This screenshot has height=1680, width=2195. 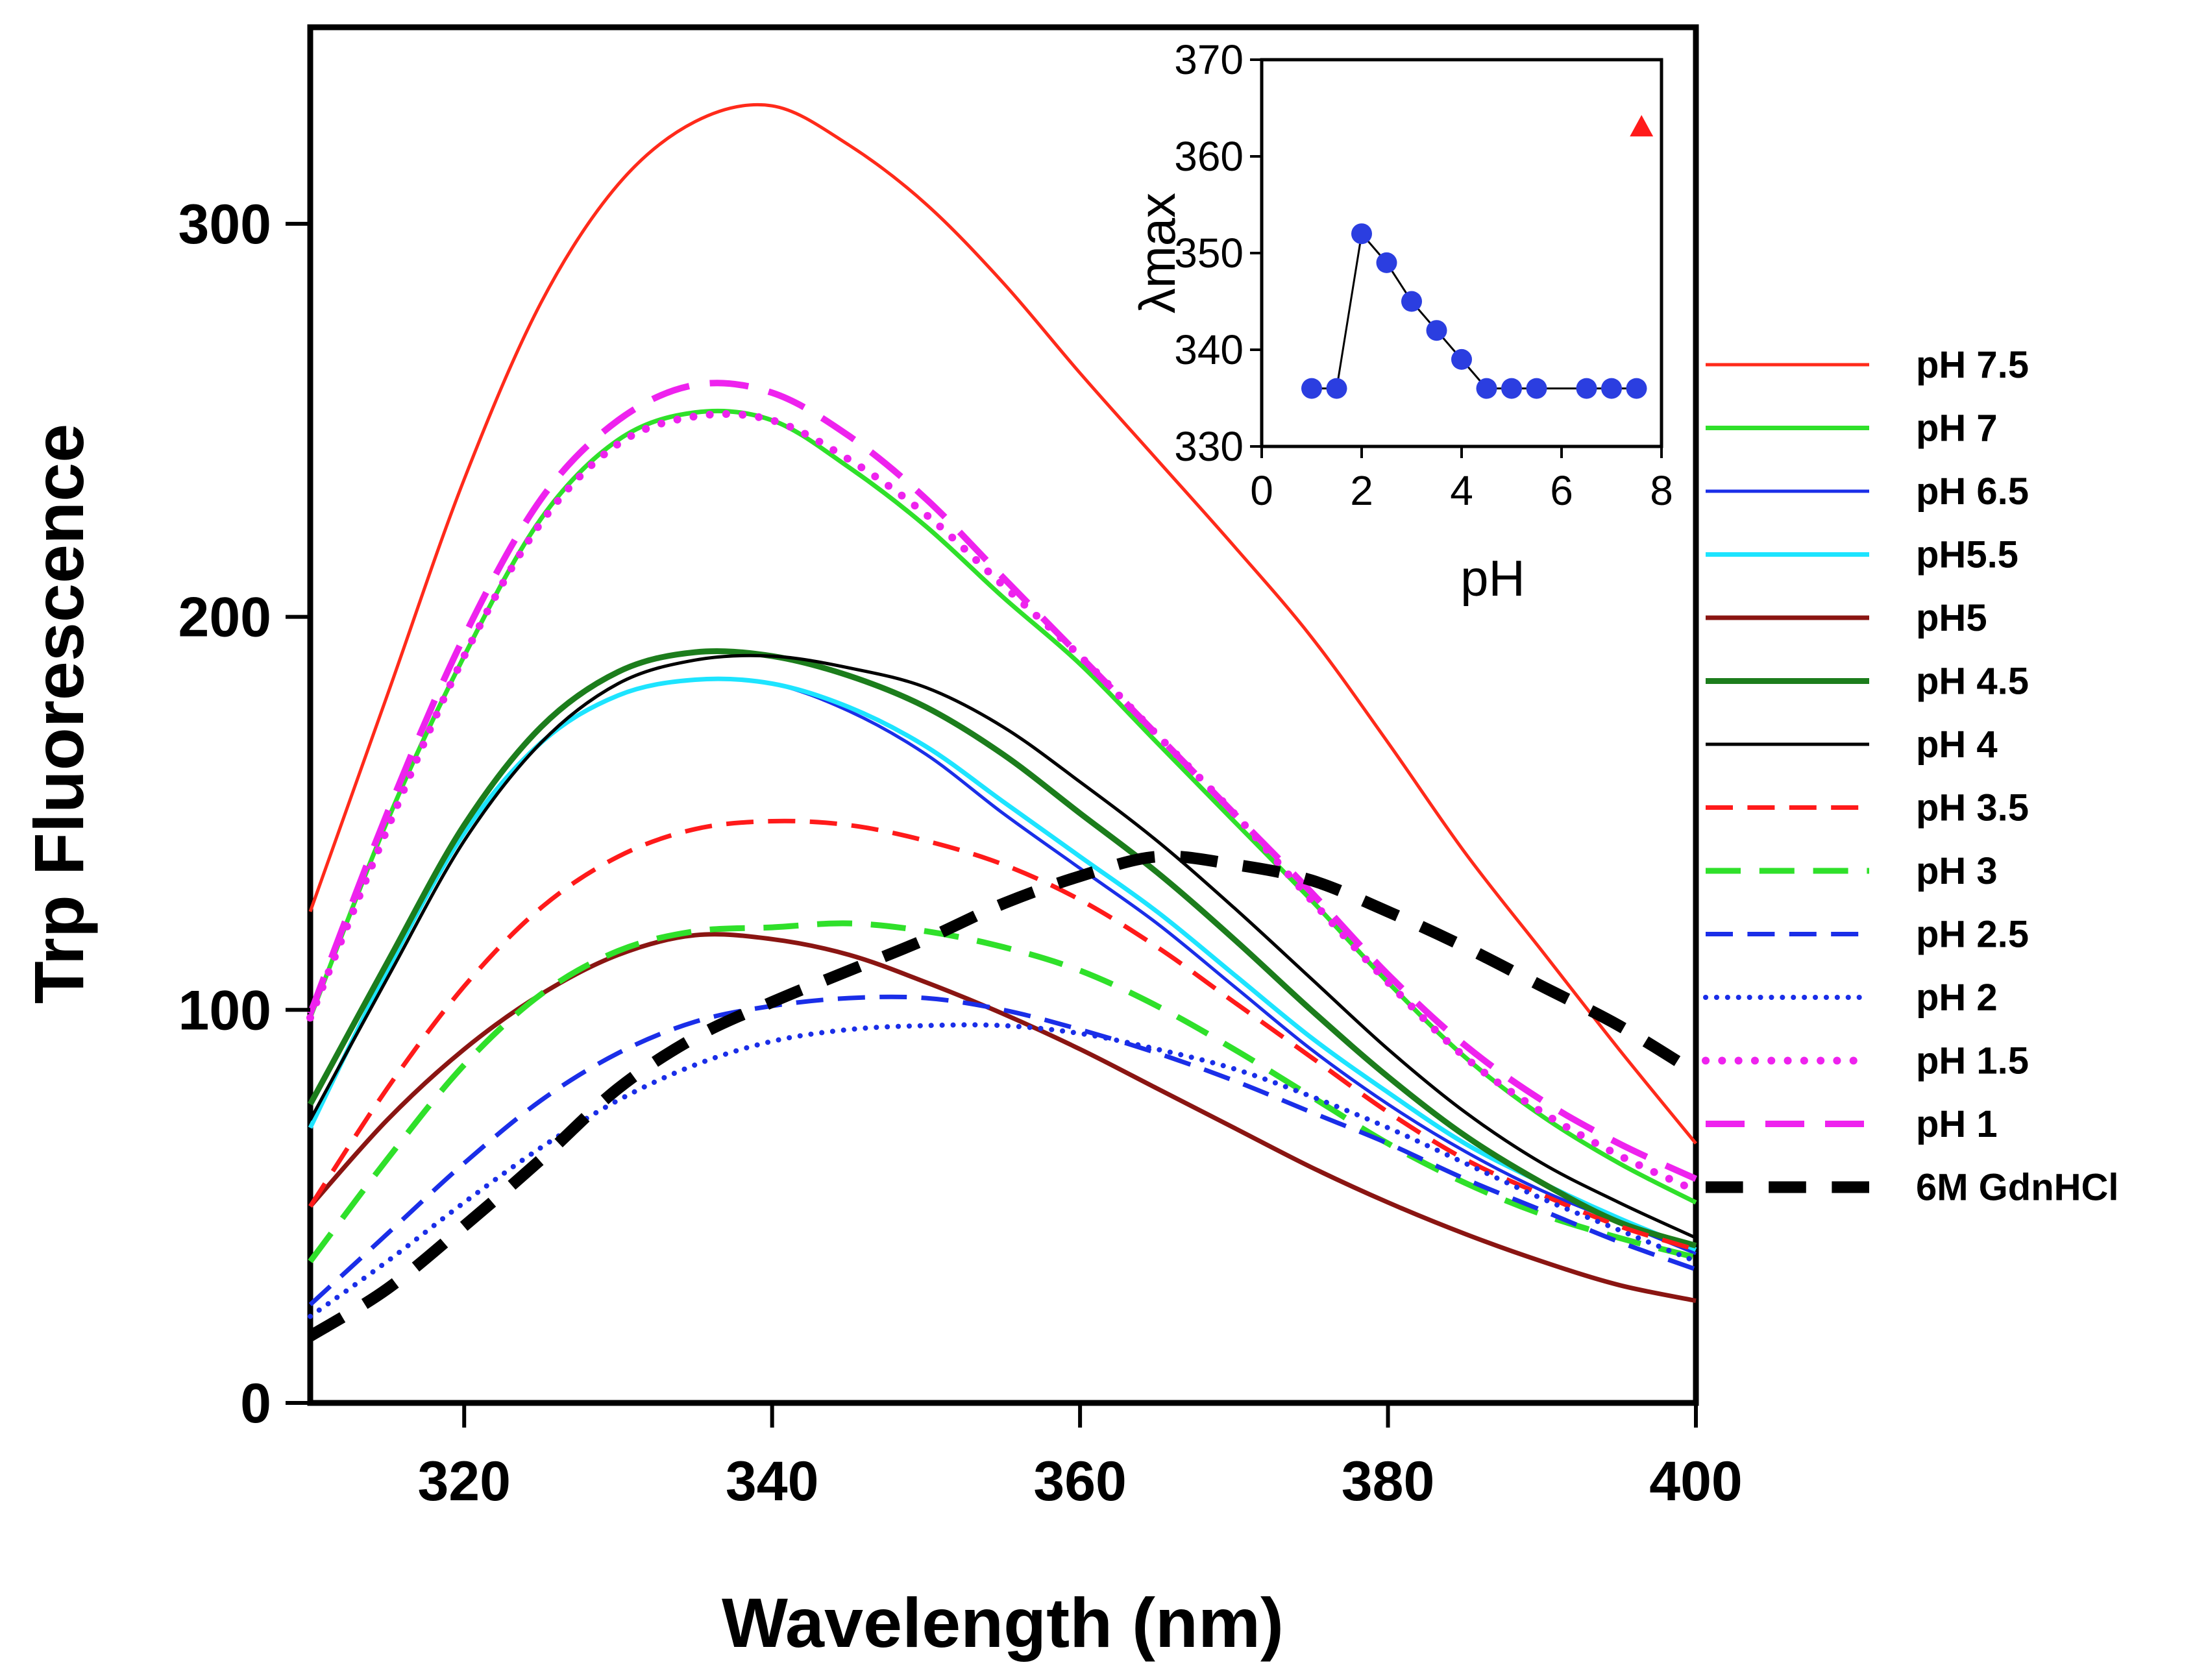 What do you see at coordinates (58, 714) in the screenshot?
I see `y-axis-title: Trp Fluorescence` at bounding box center [58, 714].